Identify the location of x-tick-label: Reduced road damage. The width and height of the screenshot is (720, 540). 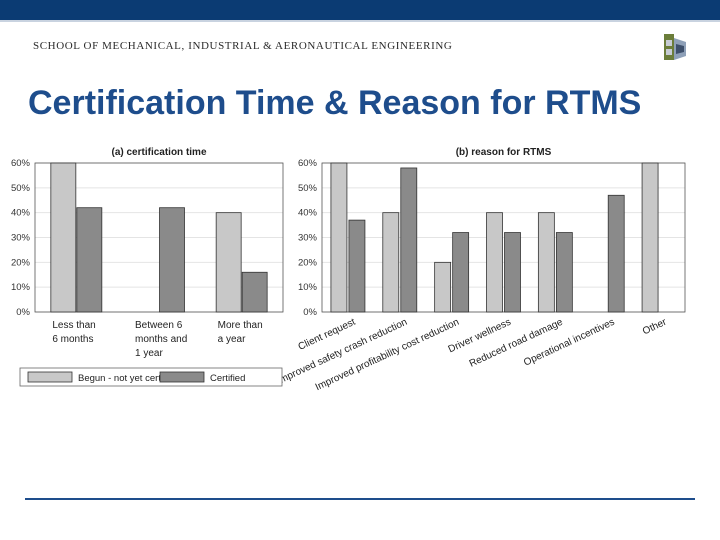
(516, 343).